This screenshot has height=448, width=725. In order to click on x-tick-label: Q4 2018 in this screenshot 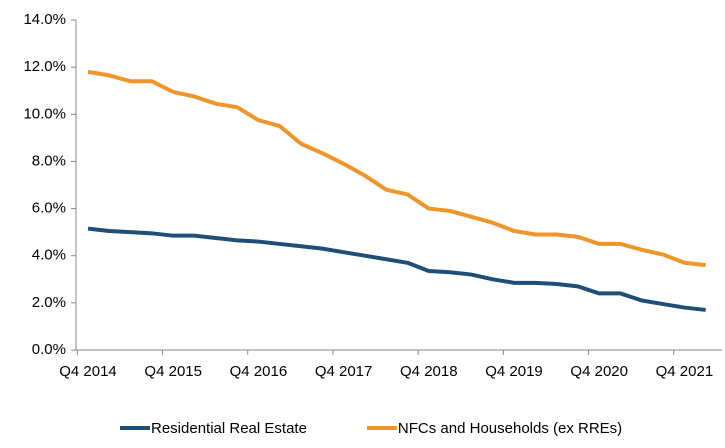, I will do `click(429, 371)`.